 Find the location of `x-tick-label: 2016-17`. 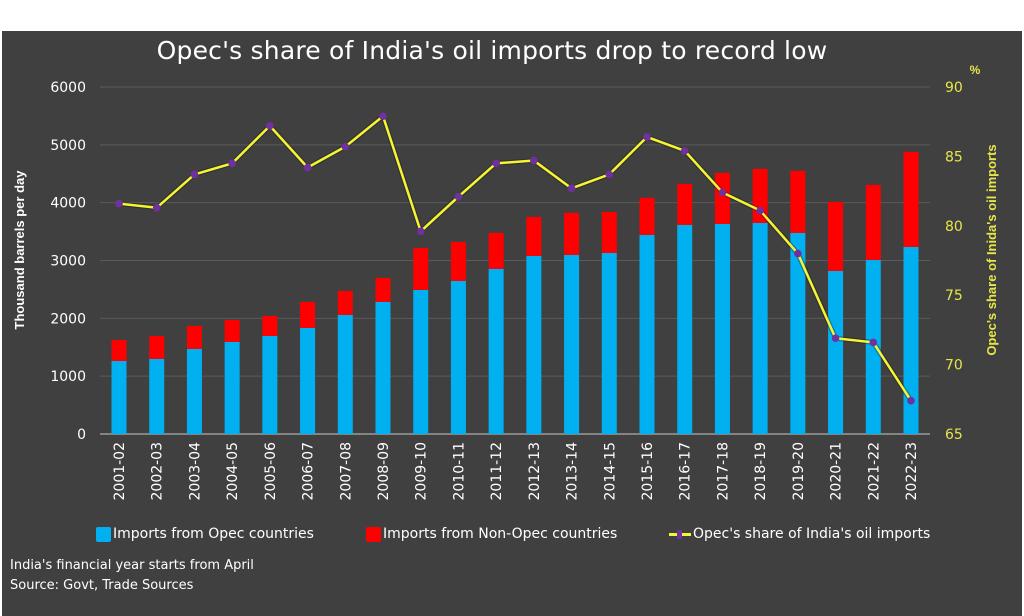

x-tick-label: 2016-17 is located at coordinates (686, 471).